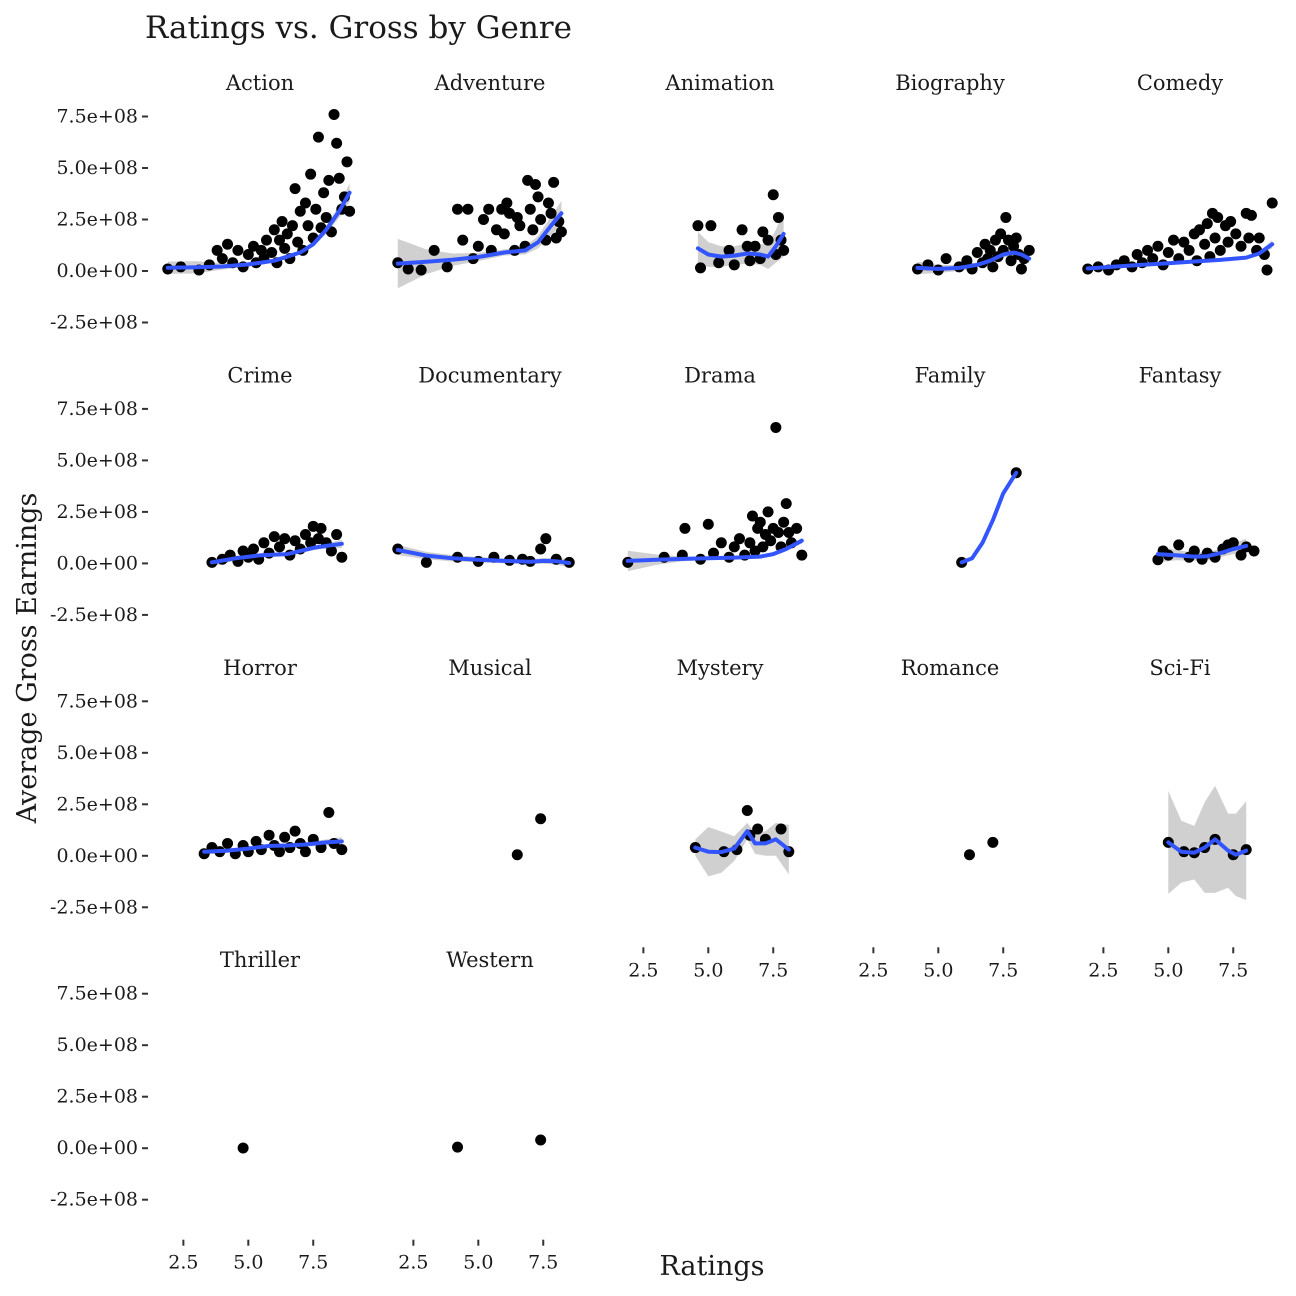  Describe the element at coordinates (259, 83) in the screenshot. I see `facet-label: Action` at that location.